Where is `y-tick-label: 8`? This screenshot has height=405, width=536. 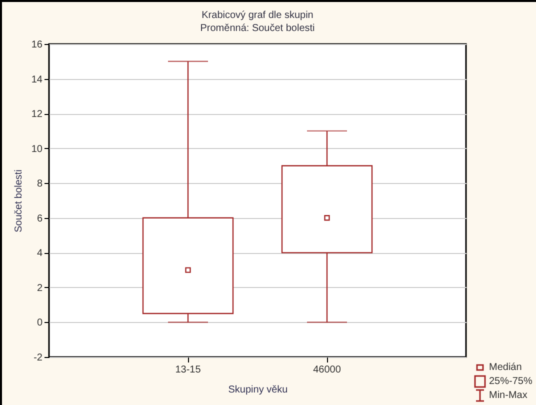
y-tick-label: 8 is located at coordinates (39, 184).